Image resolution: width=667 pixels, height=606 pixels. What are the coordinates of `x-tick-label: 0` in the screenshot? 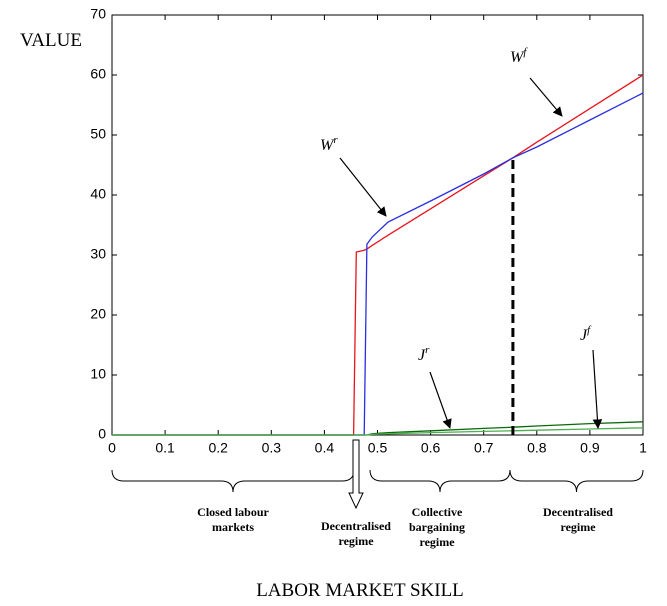 It's located at (112, 448).